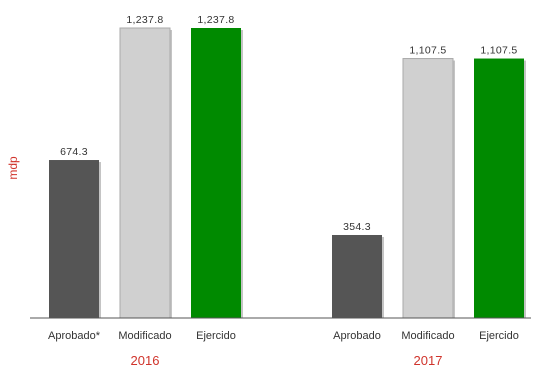  Describe the element at coordinates (74, 152) in the screenshot. I see `value-label-2016-aprobado: 674.3` at that location.